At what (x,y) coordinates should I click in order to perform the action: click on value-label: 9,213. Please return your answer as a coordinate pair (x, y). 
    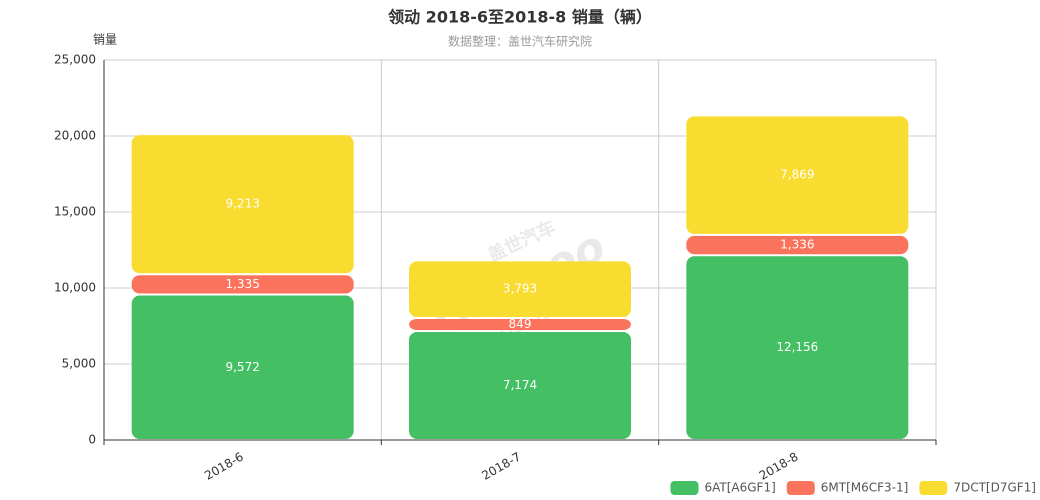
    Looking at the image, I should click on (242, 204).